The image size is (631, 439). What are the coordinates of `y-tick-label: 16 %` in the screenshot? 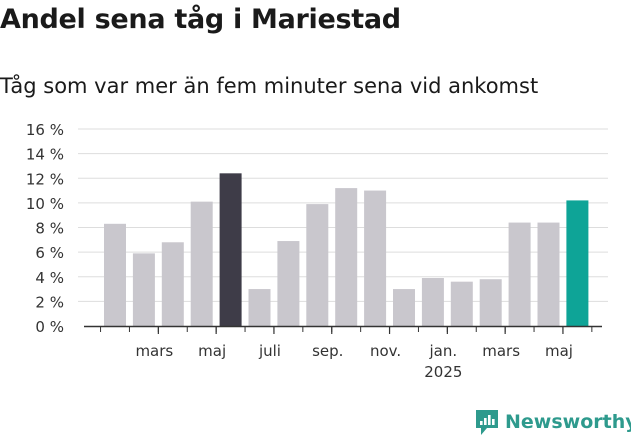 It's located at (45, 130).